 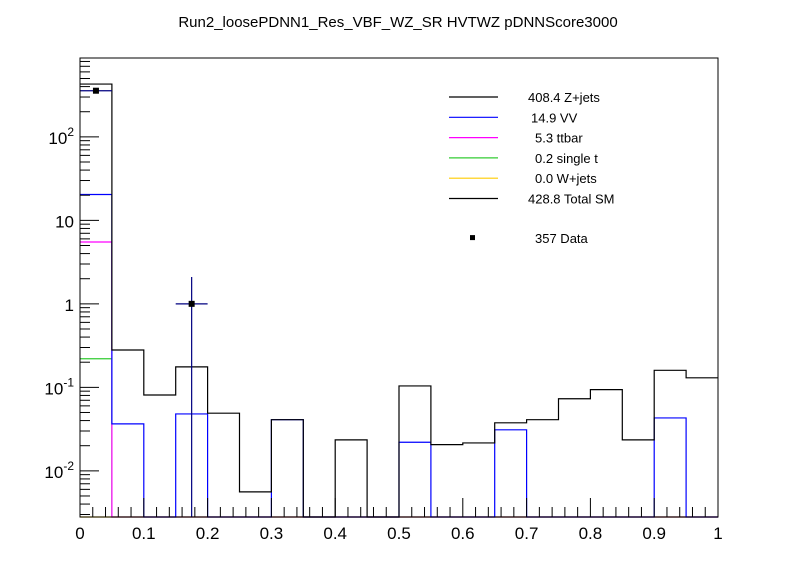 I want to click on y-tick-label: 10⁻², so click(x=59, y=470).